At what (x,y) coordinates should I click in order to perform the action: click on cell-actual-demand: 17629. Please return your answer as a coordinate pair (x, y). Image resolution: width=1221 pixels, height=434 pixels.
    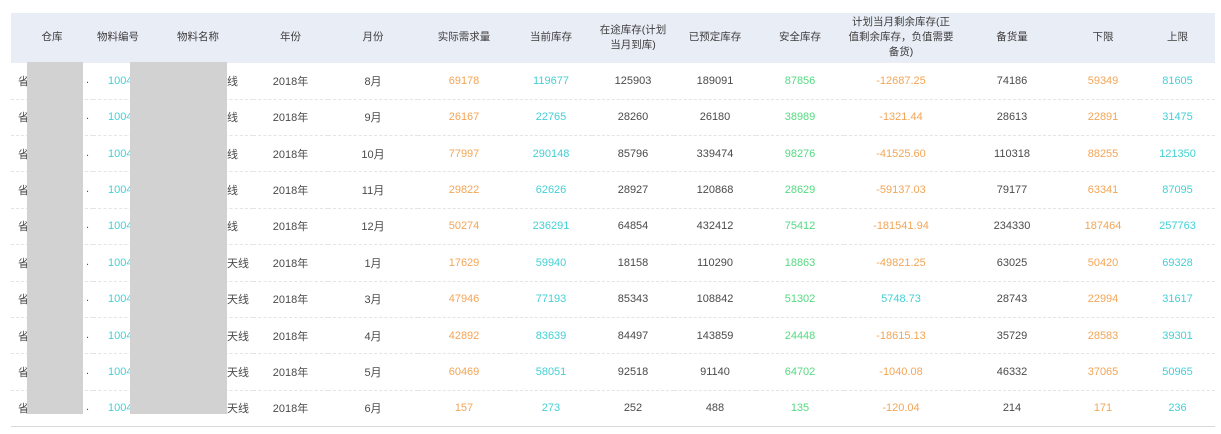
    Looking at the image, I should click on (464, 263).